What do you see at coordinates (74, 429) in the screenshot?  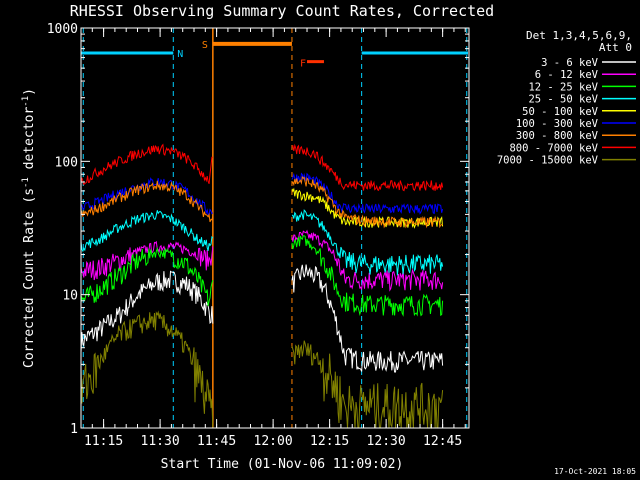 I see `y-tick-label: 1` at bounding box center [74, 429].